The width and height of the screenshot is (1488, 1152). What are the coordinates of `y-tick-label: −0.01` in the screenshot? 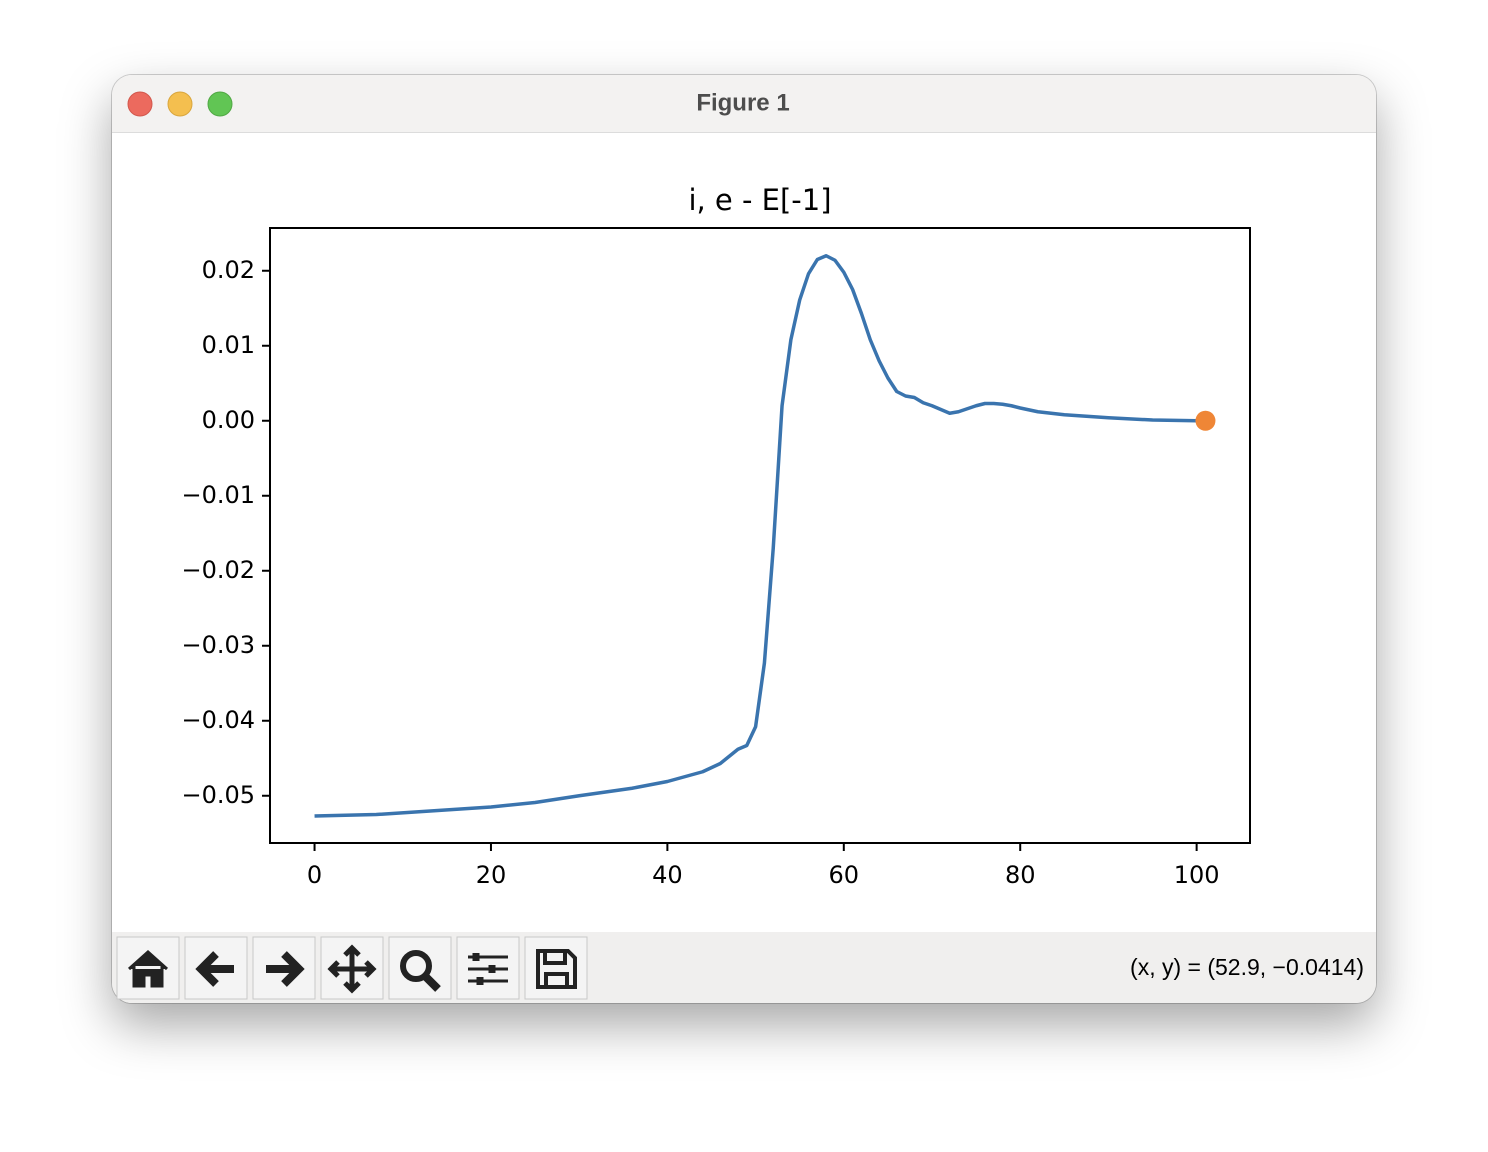 It's located at (218, 495).